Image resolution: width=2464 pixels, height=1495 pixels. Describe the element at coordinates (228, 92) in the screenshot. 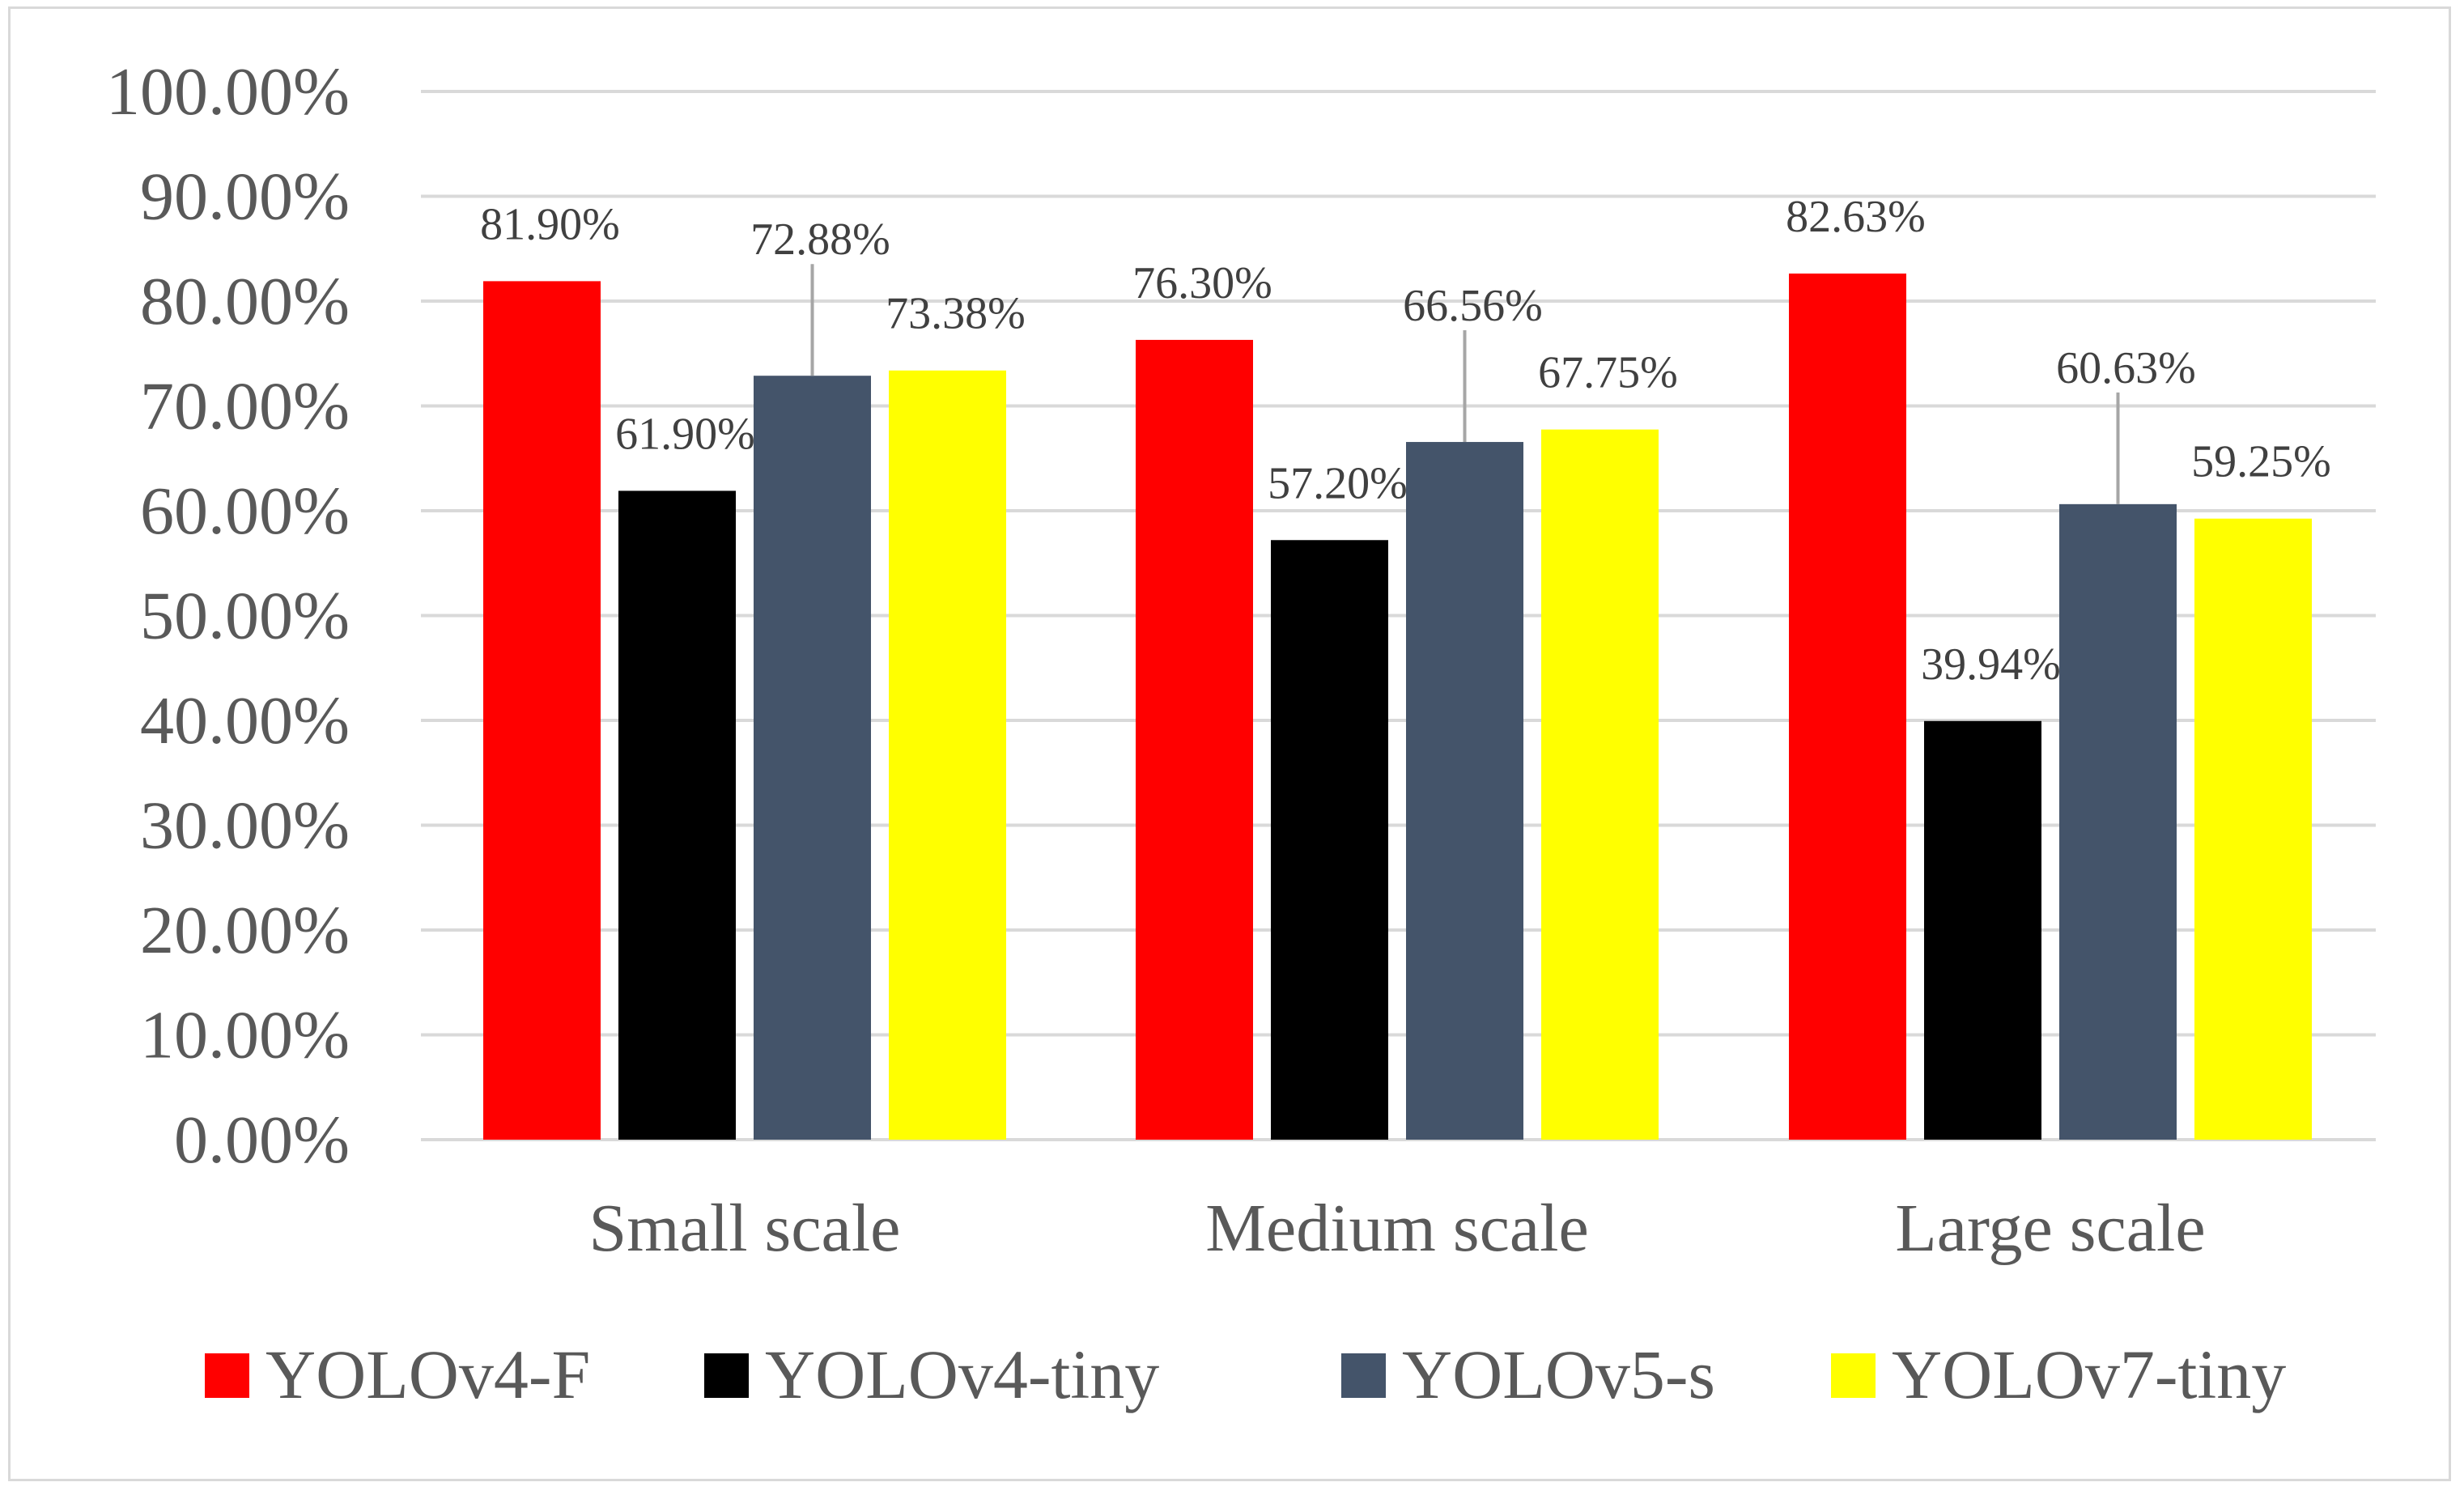

I see `y-tick-label: 100.00%` at that location.